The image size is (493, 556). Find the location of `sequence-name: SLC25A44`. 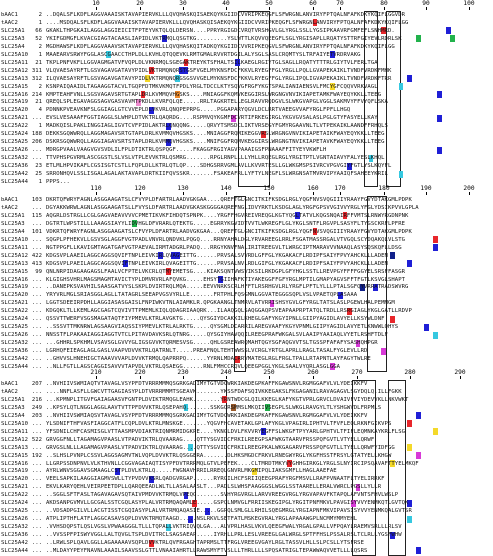

sequence-name: SLC25A44 is located at coordinates (14, 181).